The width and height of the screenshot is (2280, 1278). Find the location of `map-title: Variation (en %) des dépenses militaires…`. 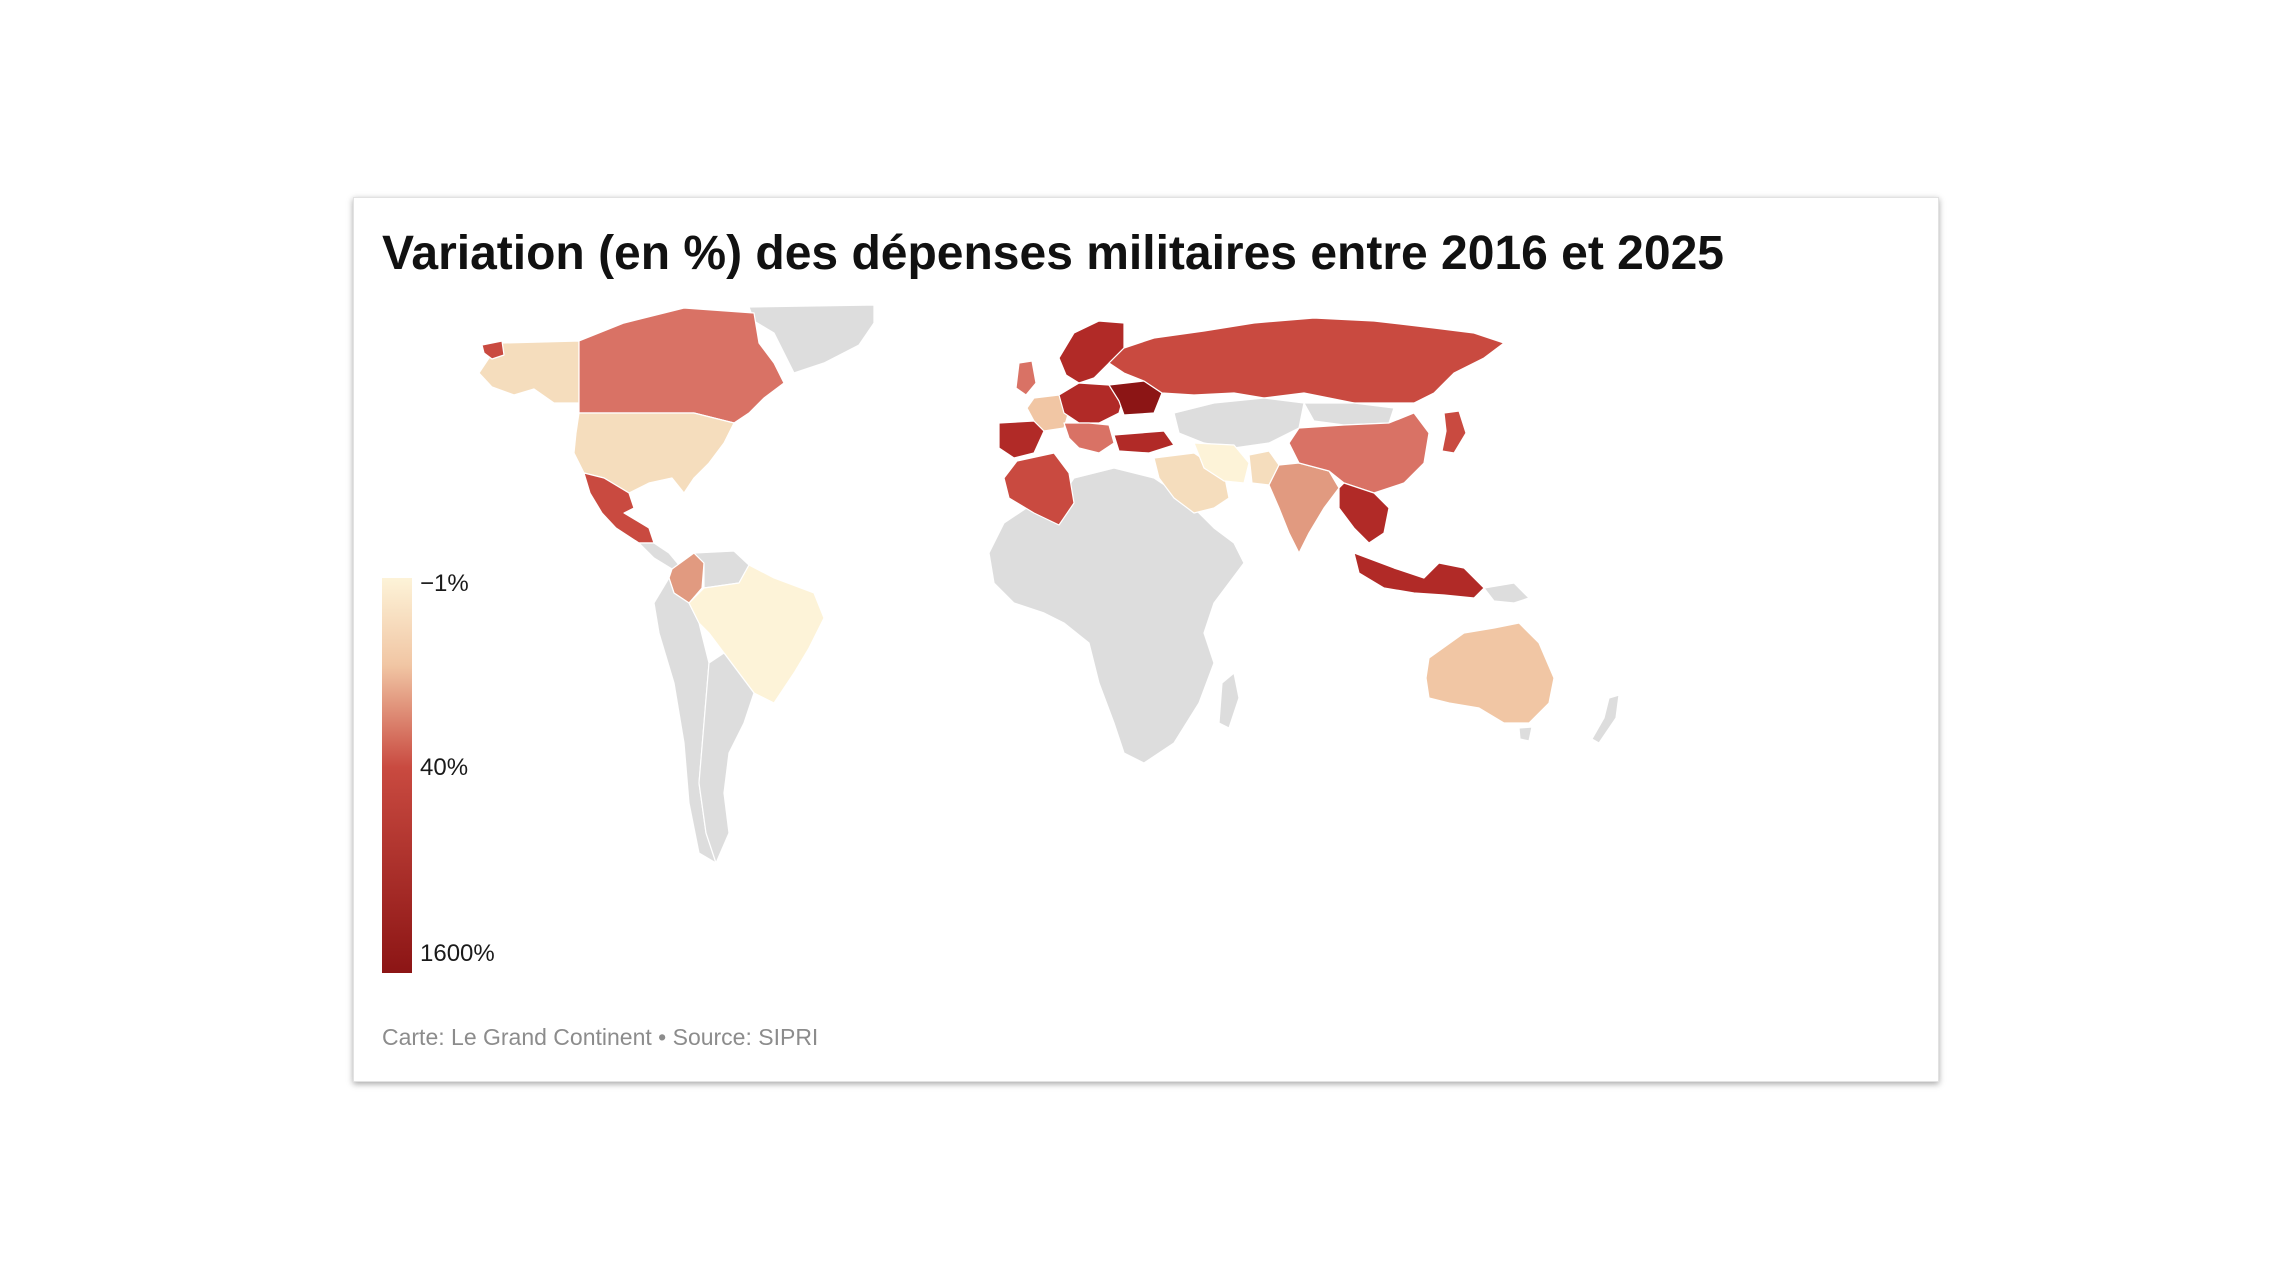

map-title: Variation (en %) des dépenses militaires… is located at coordinates (1053, 253).